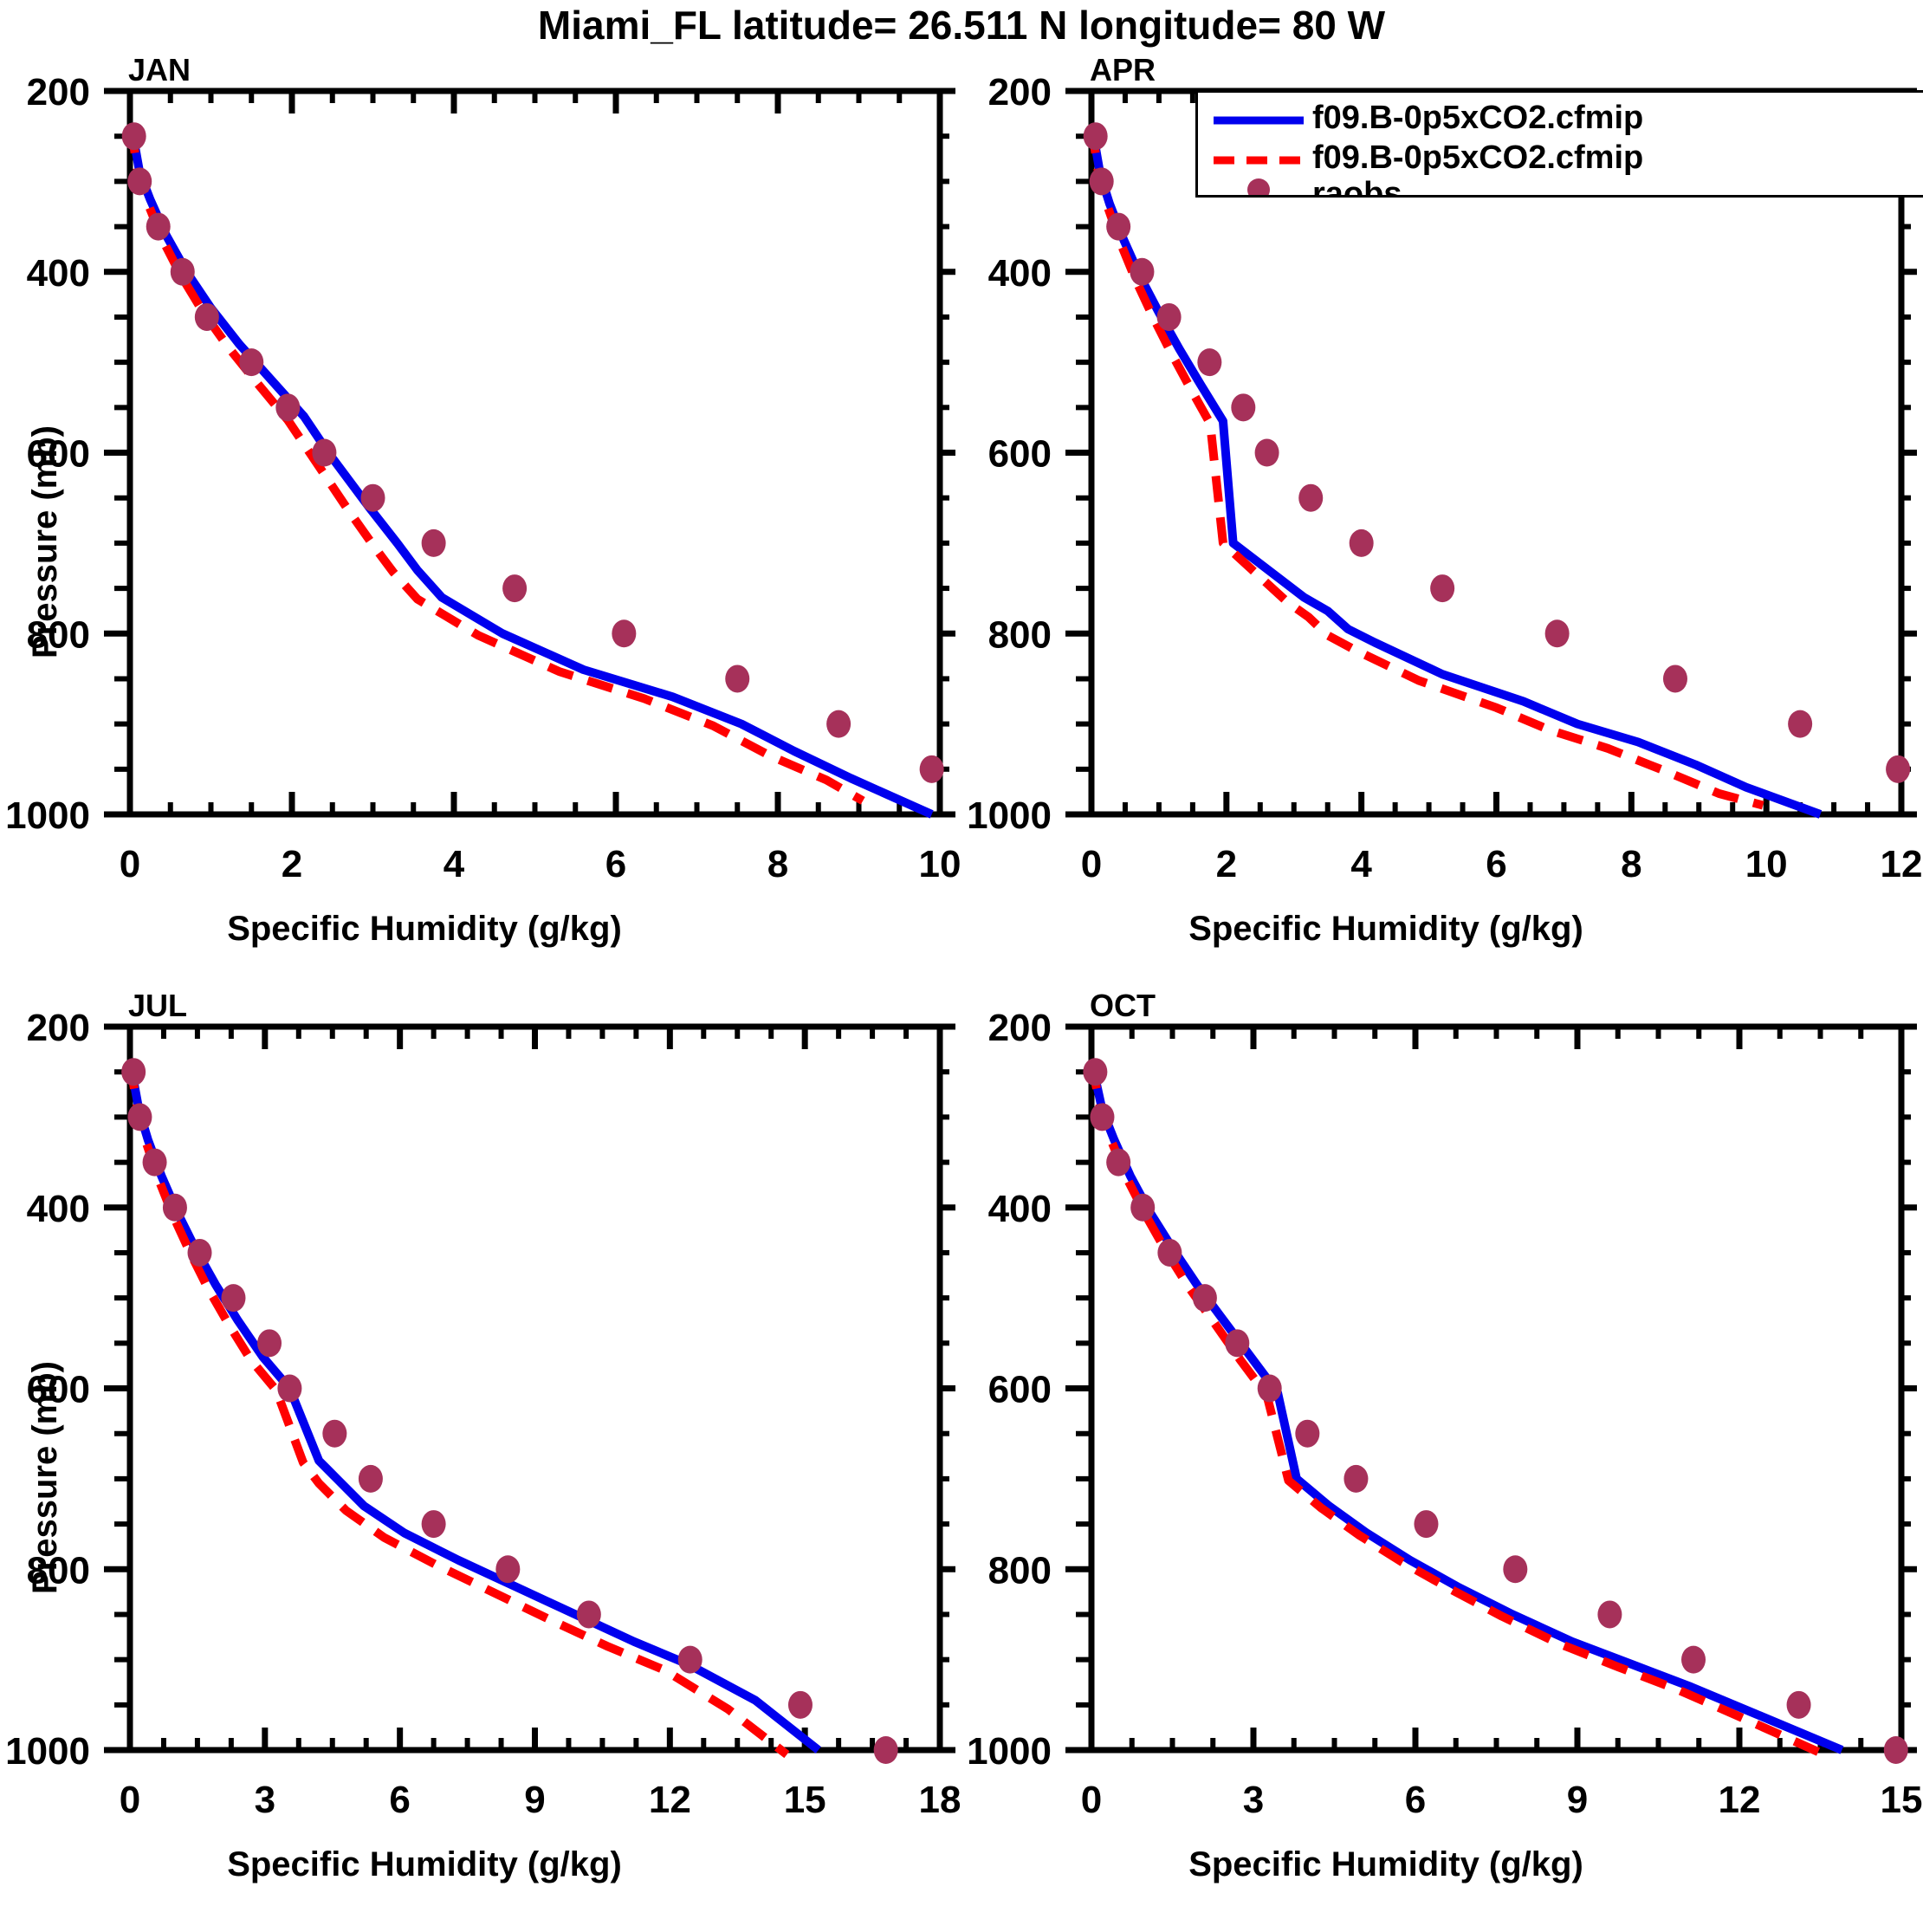  I want to click on panel-title-jul: JUL, so click(158, 1005).